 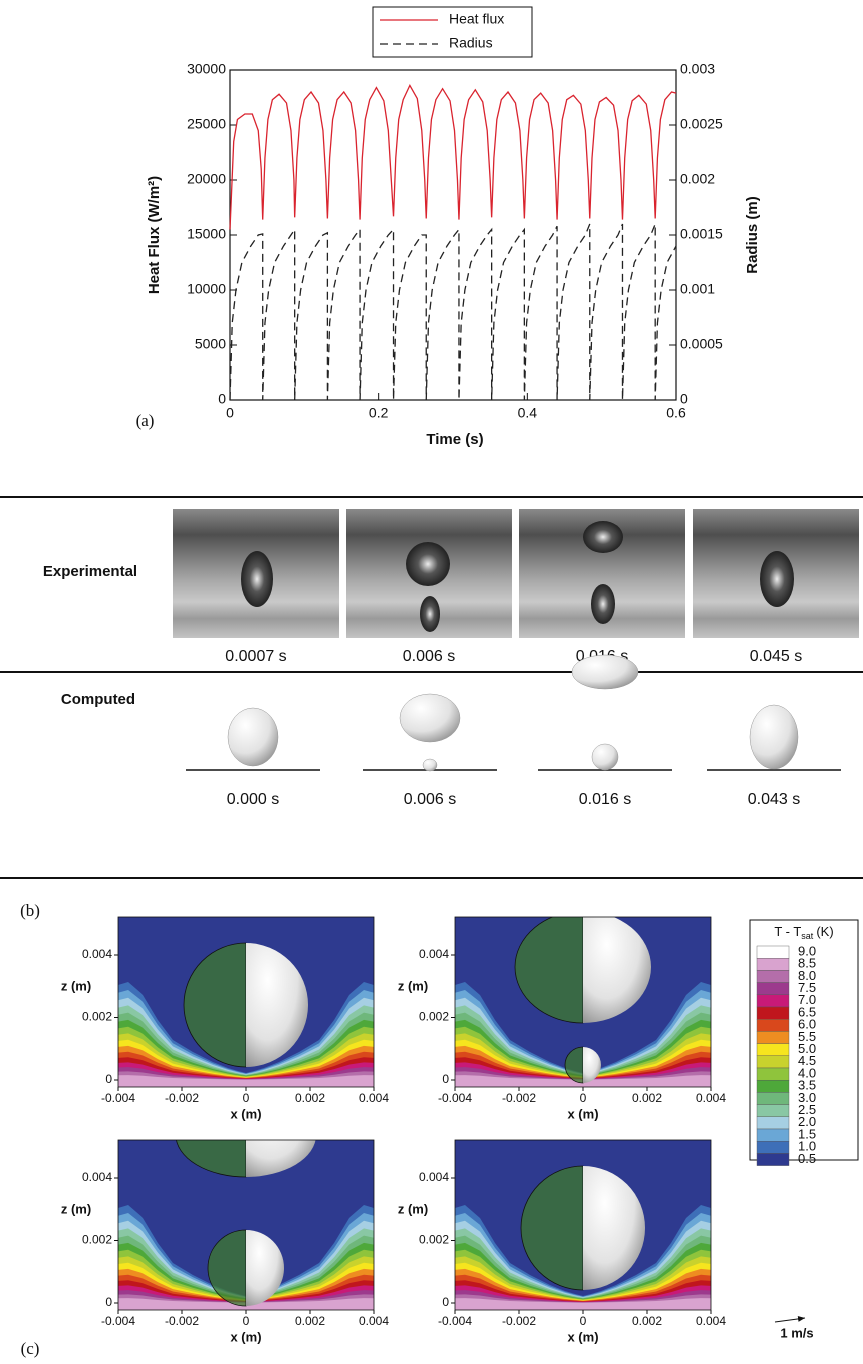 I want to click on y-tick-label: 20000, so click(x=206, y=179).